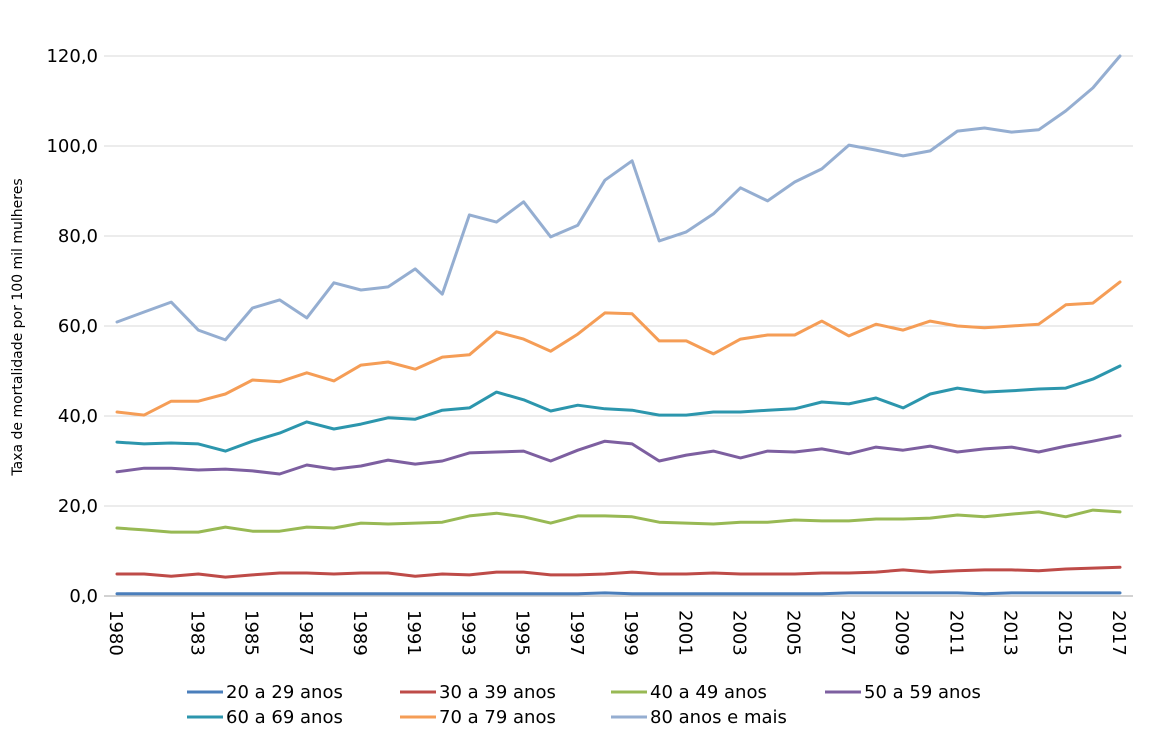  I want to click on legend-label: 80 anos e mais, so click(718, 717).